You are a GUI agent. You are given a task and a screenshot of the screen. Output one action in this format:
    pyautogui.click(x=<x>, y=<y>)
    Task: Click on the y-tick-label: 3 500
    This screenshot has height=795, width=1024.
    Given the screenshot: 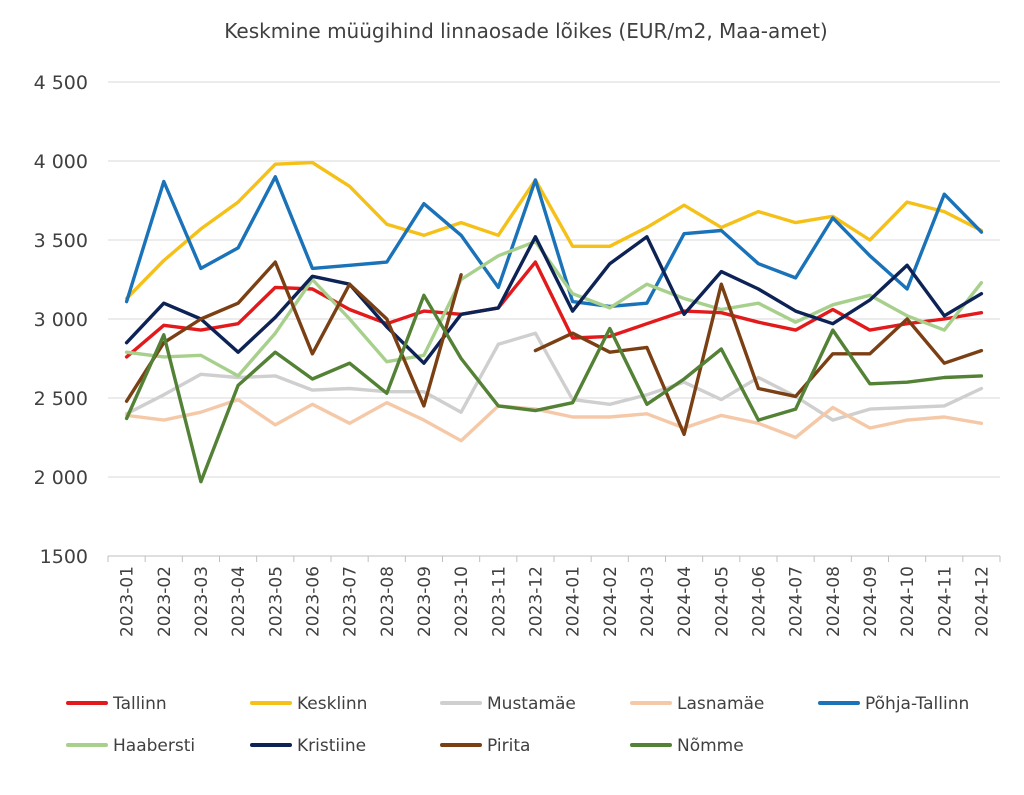 What is the action you would take?
    pyautogui.click(x=61, y=241)
    